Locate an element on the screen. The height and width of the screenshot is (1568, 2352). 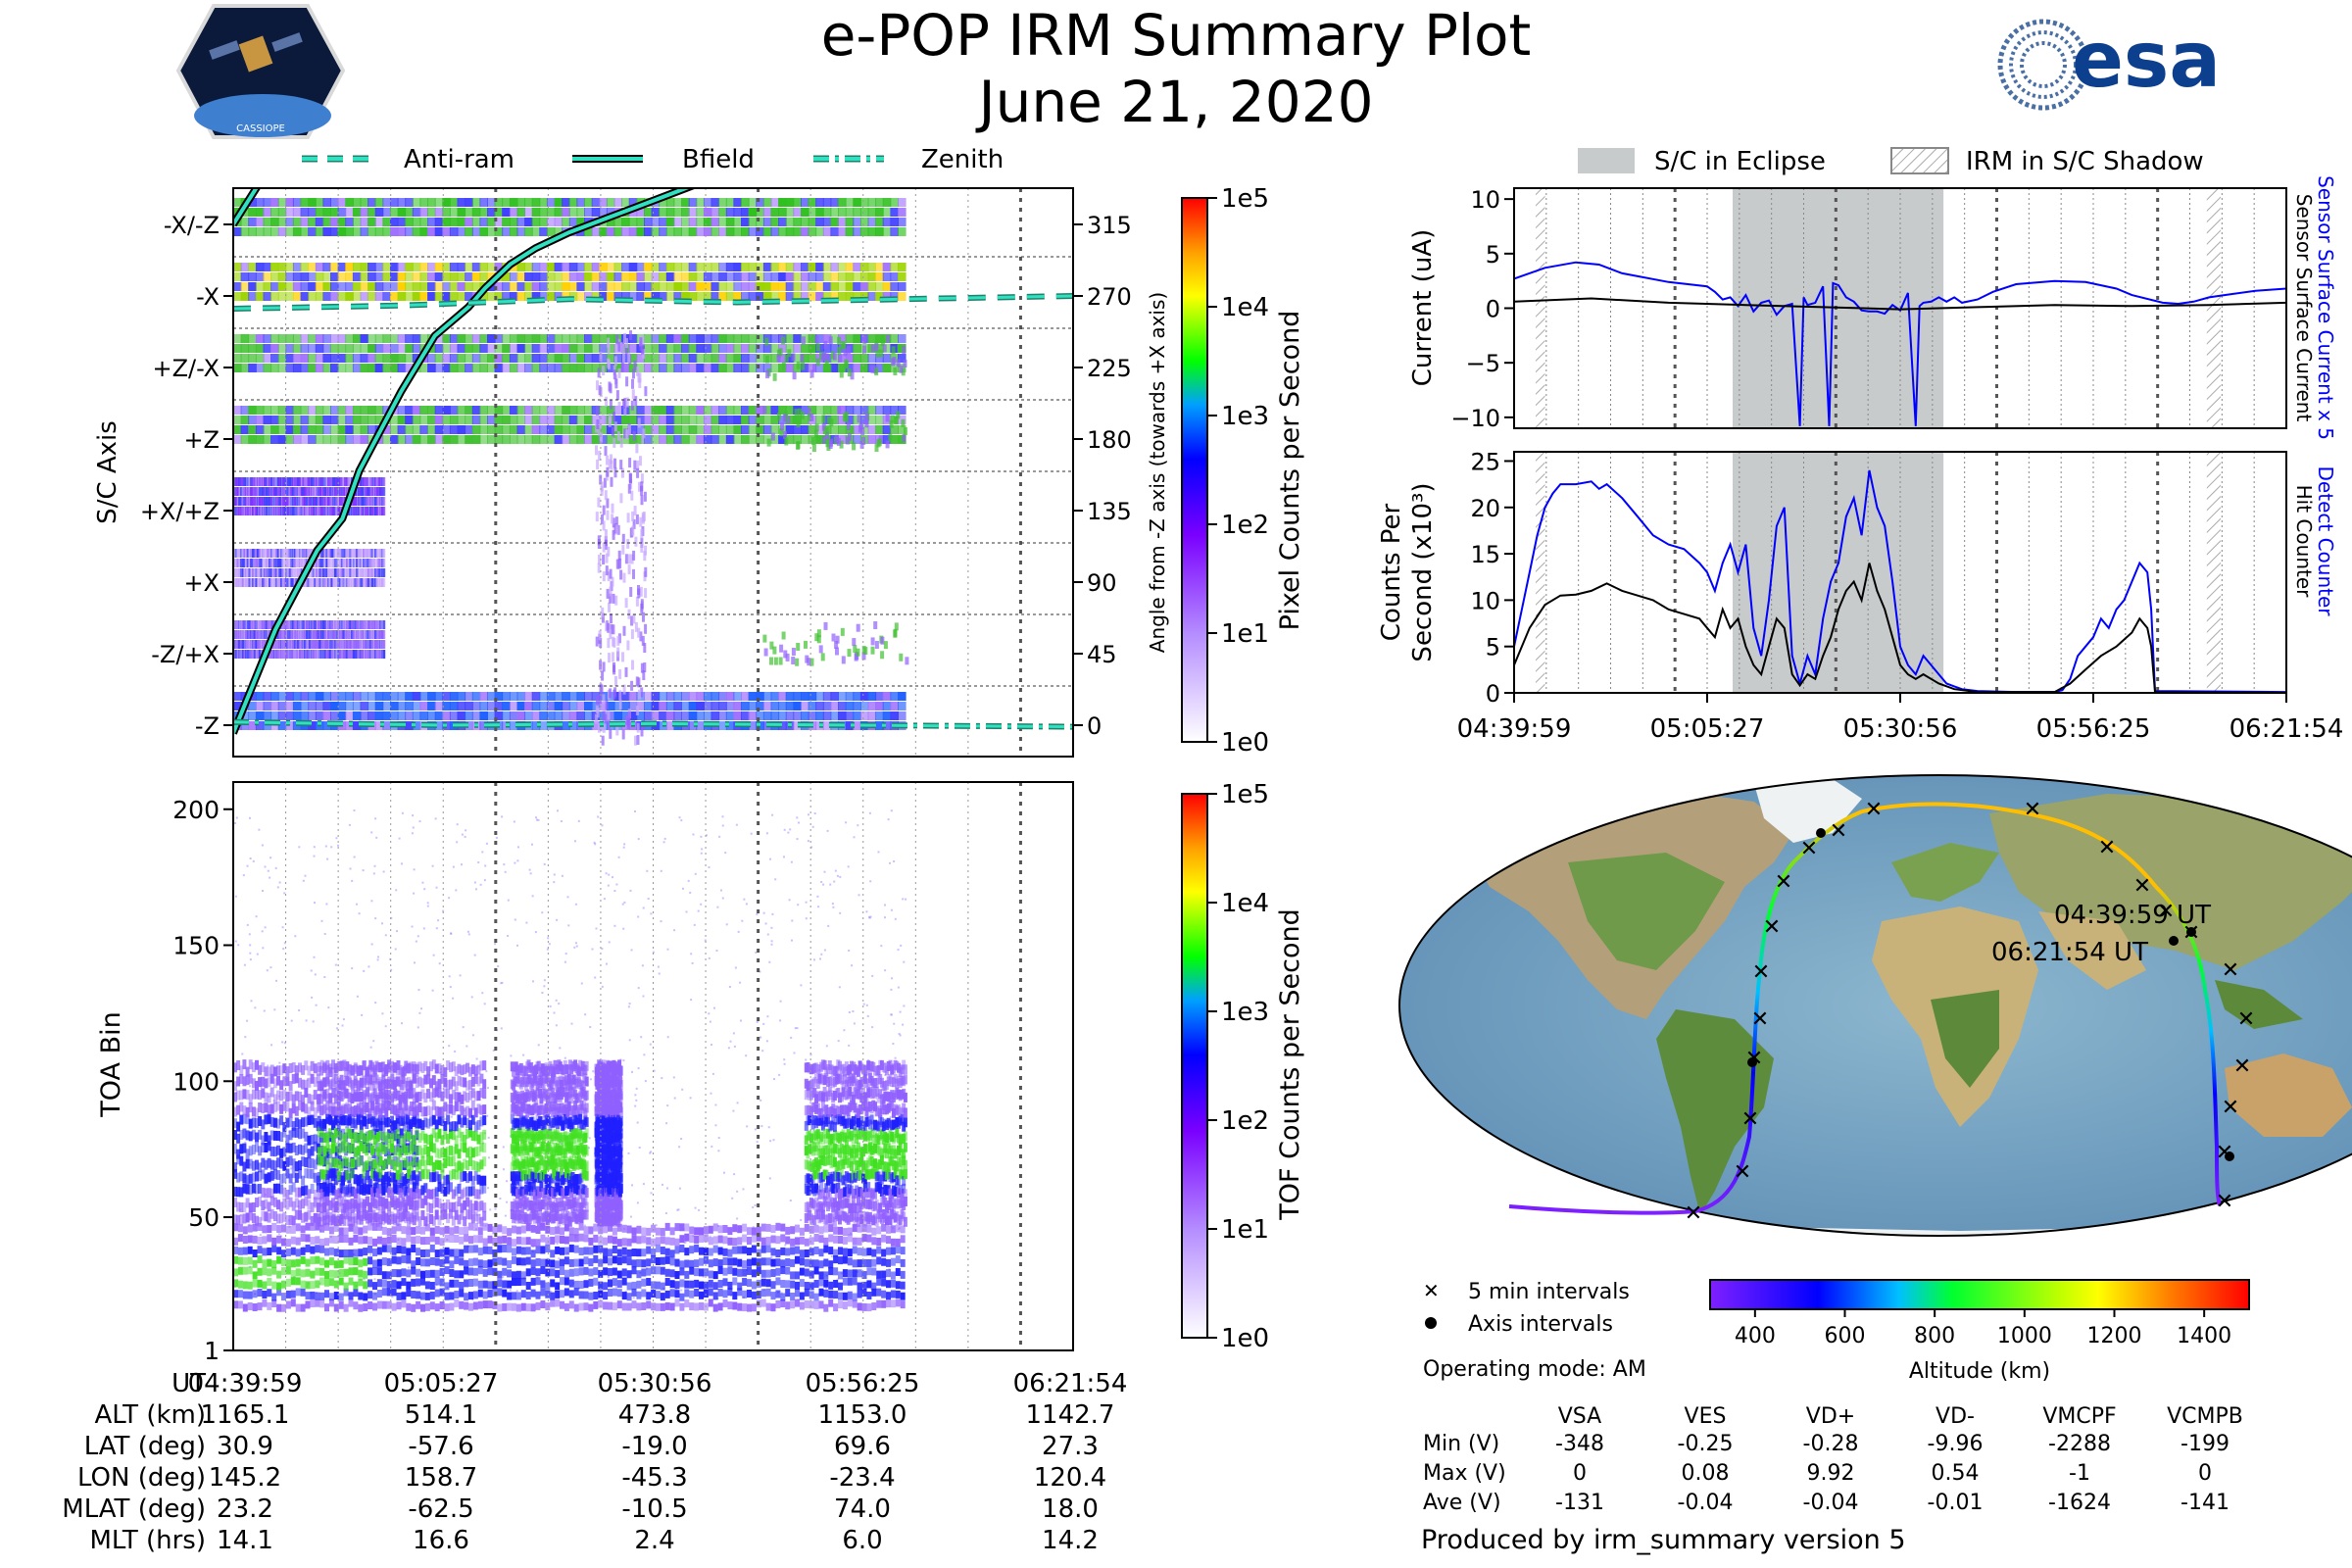
sc-axis-angle-tick: 135 is located at coordinates (1109, 511).